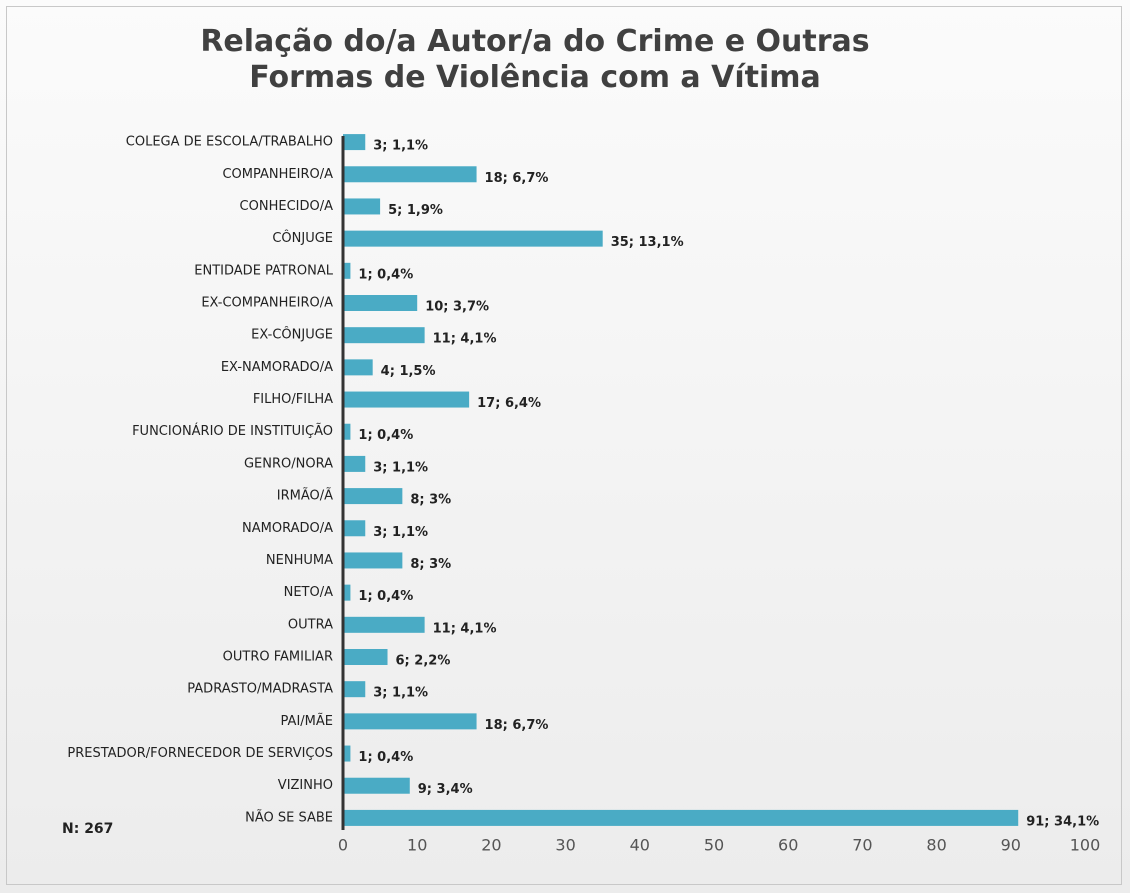 Image resolution: width=1130 pixels, height=893 pixels. Describe the element at coordinates (277, 174) in the screenshot. I see `y-tick-label: COMPANHEIRO/A` at that location.